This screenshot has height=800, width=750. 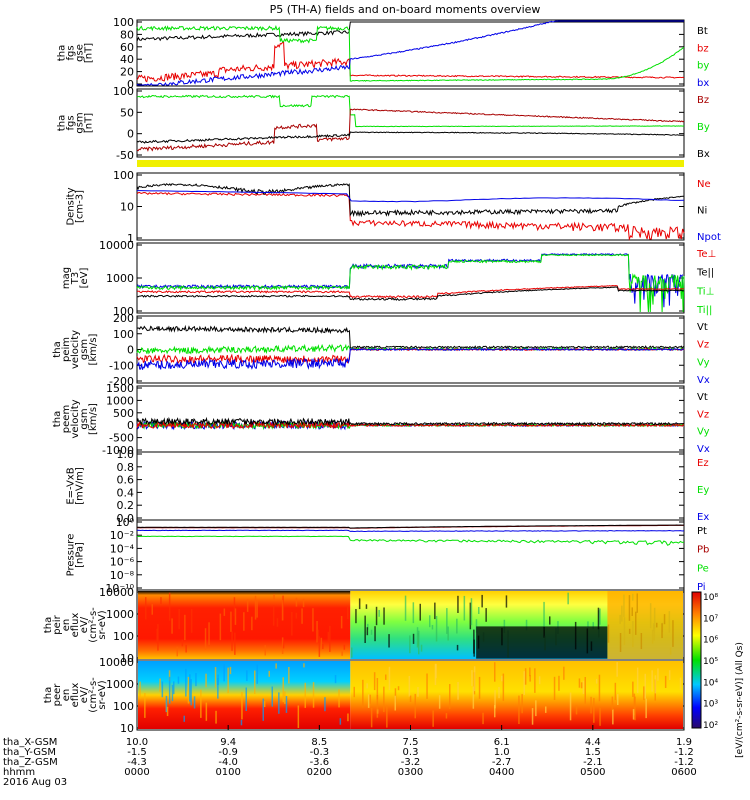 I want to click on y-axis-label-line: peem, so click(x=66, y=419).